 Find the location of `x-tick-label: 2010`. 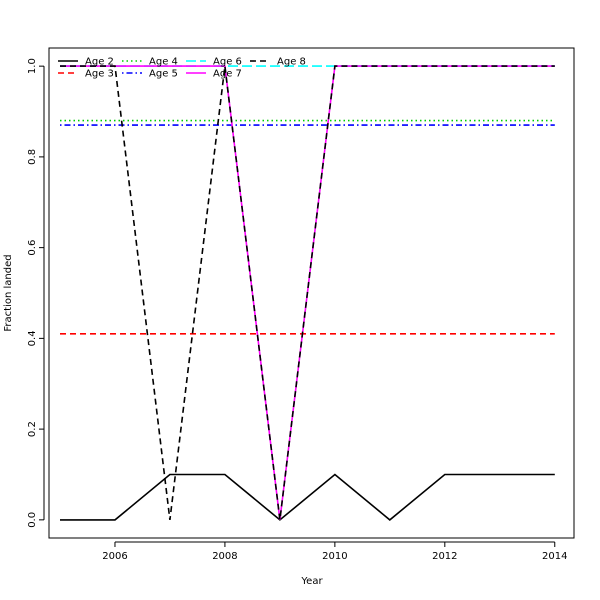

x-tick-label: 2010 is located at coordinates (334, 556).